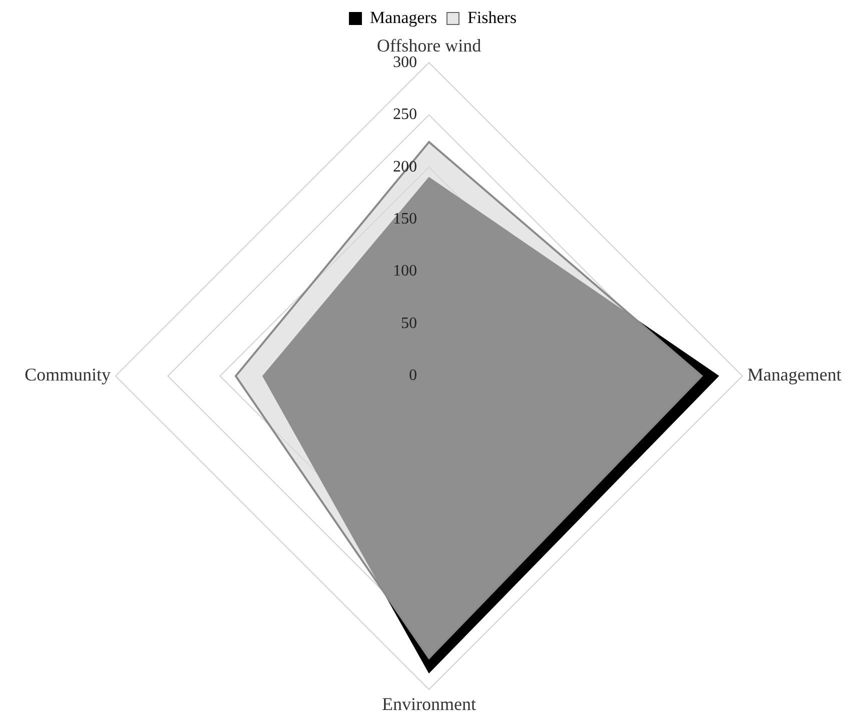 The image size is (866, 725). What do you see at coordinates (403, 17) in the screenshot?
I see `legend-label: Managers` at bounding box center [403, 17].